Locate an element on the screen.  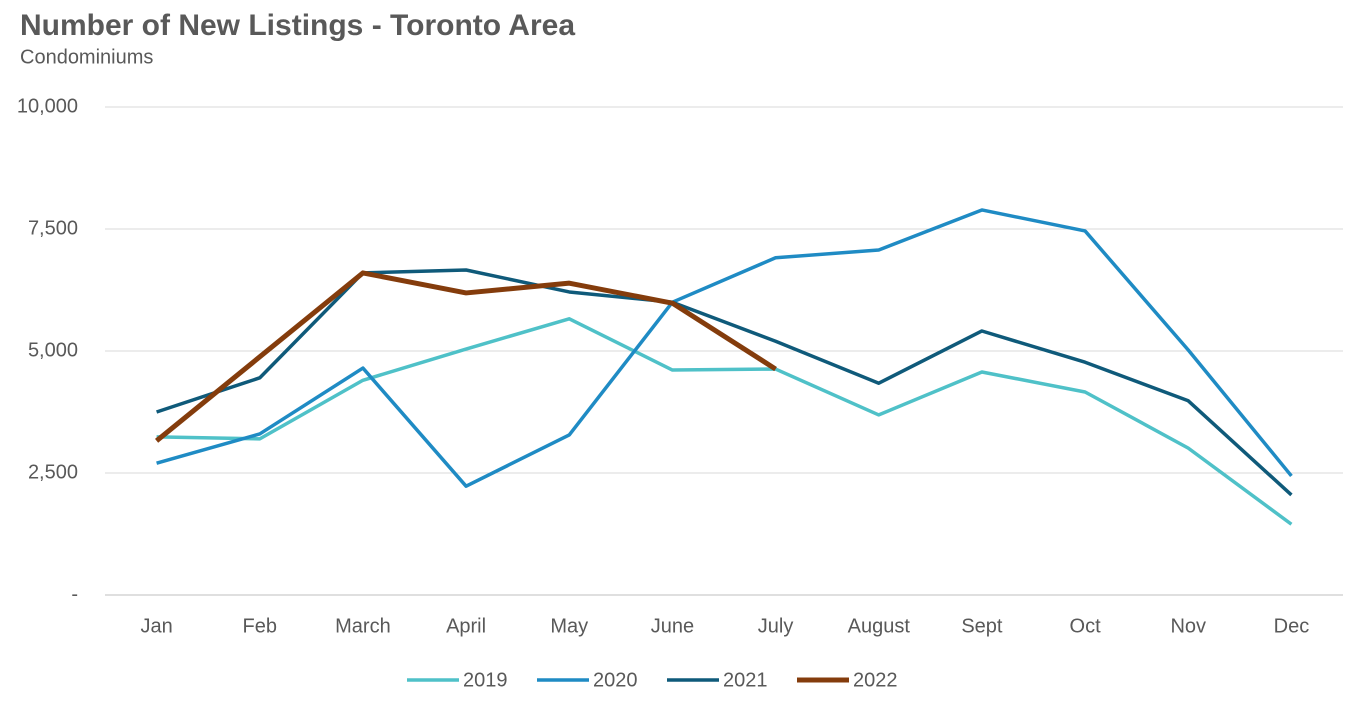
legend-label: 2019 is located at coordinates (485, 680).